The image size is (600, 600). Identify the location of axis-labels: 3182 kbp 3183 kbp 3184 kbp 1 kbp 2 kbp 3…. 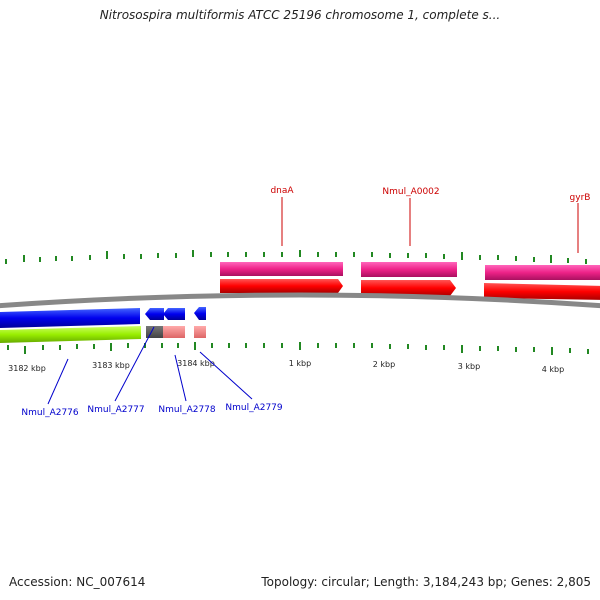
(286, 366).